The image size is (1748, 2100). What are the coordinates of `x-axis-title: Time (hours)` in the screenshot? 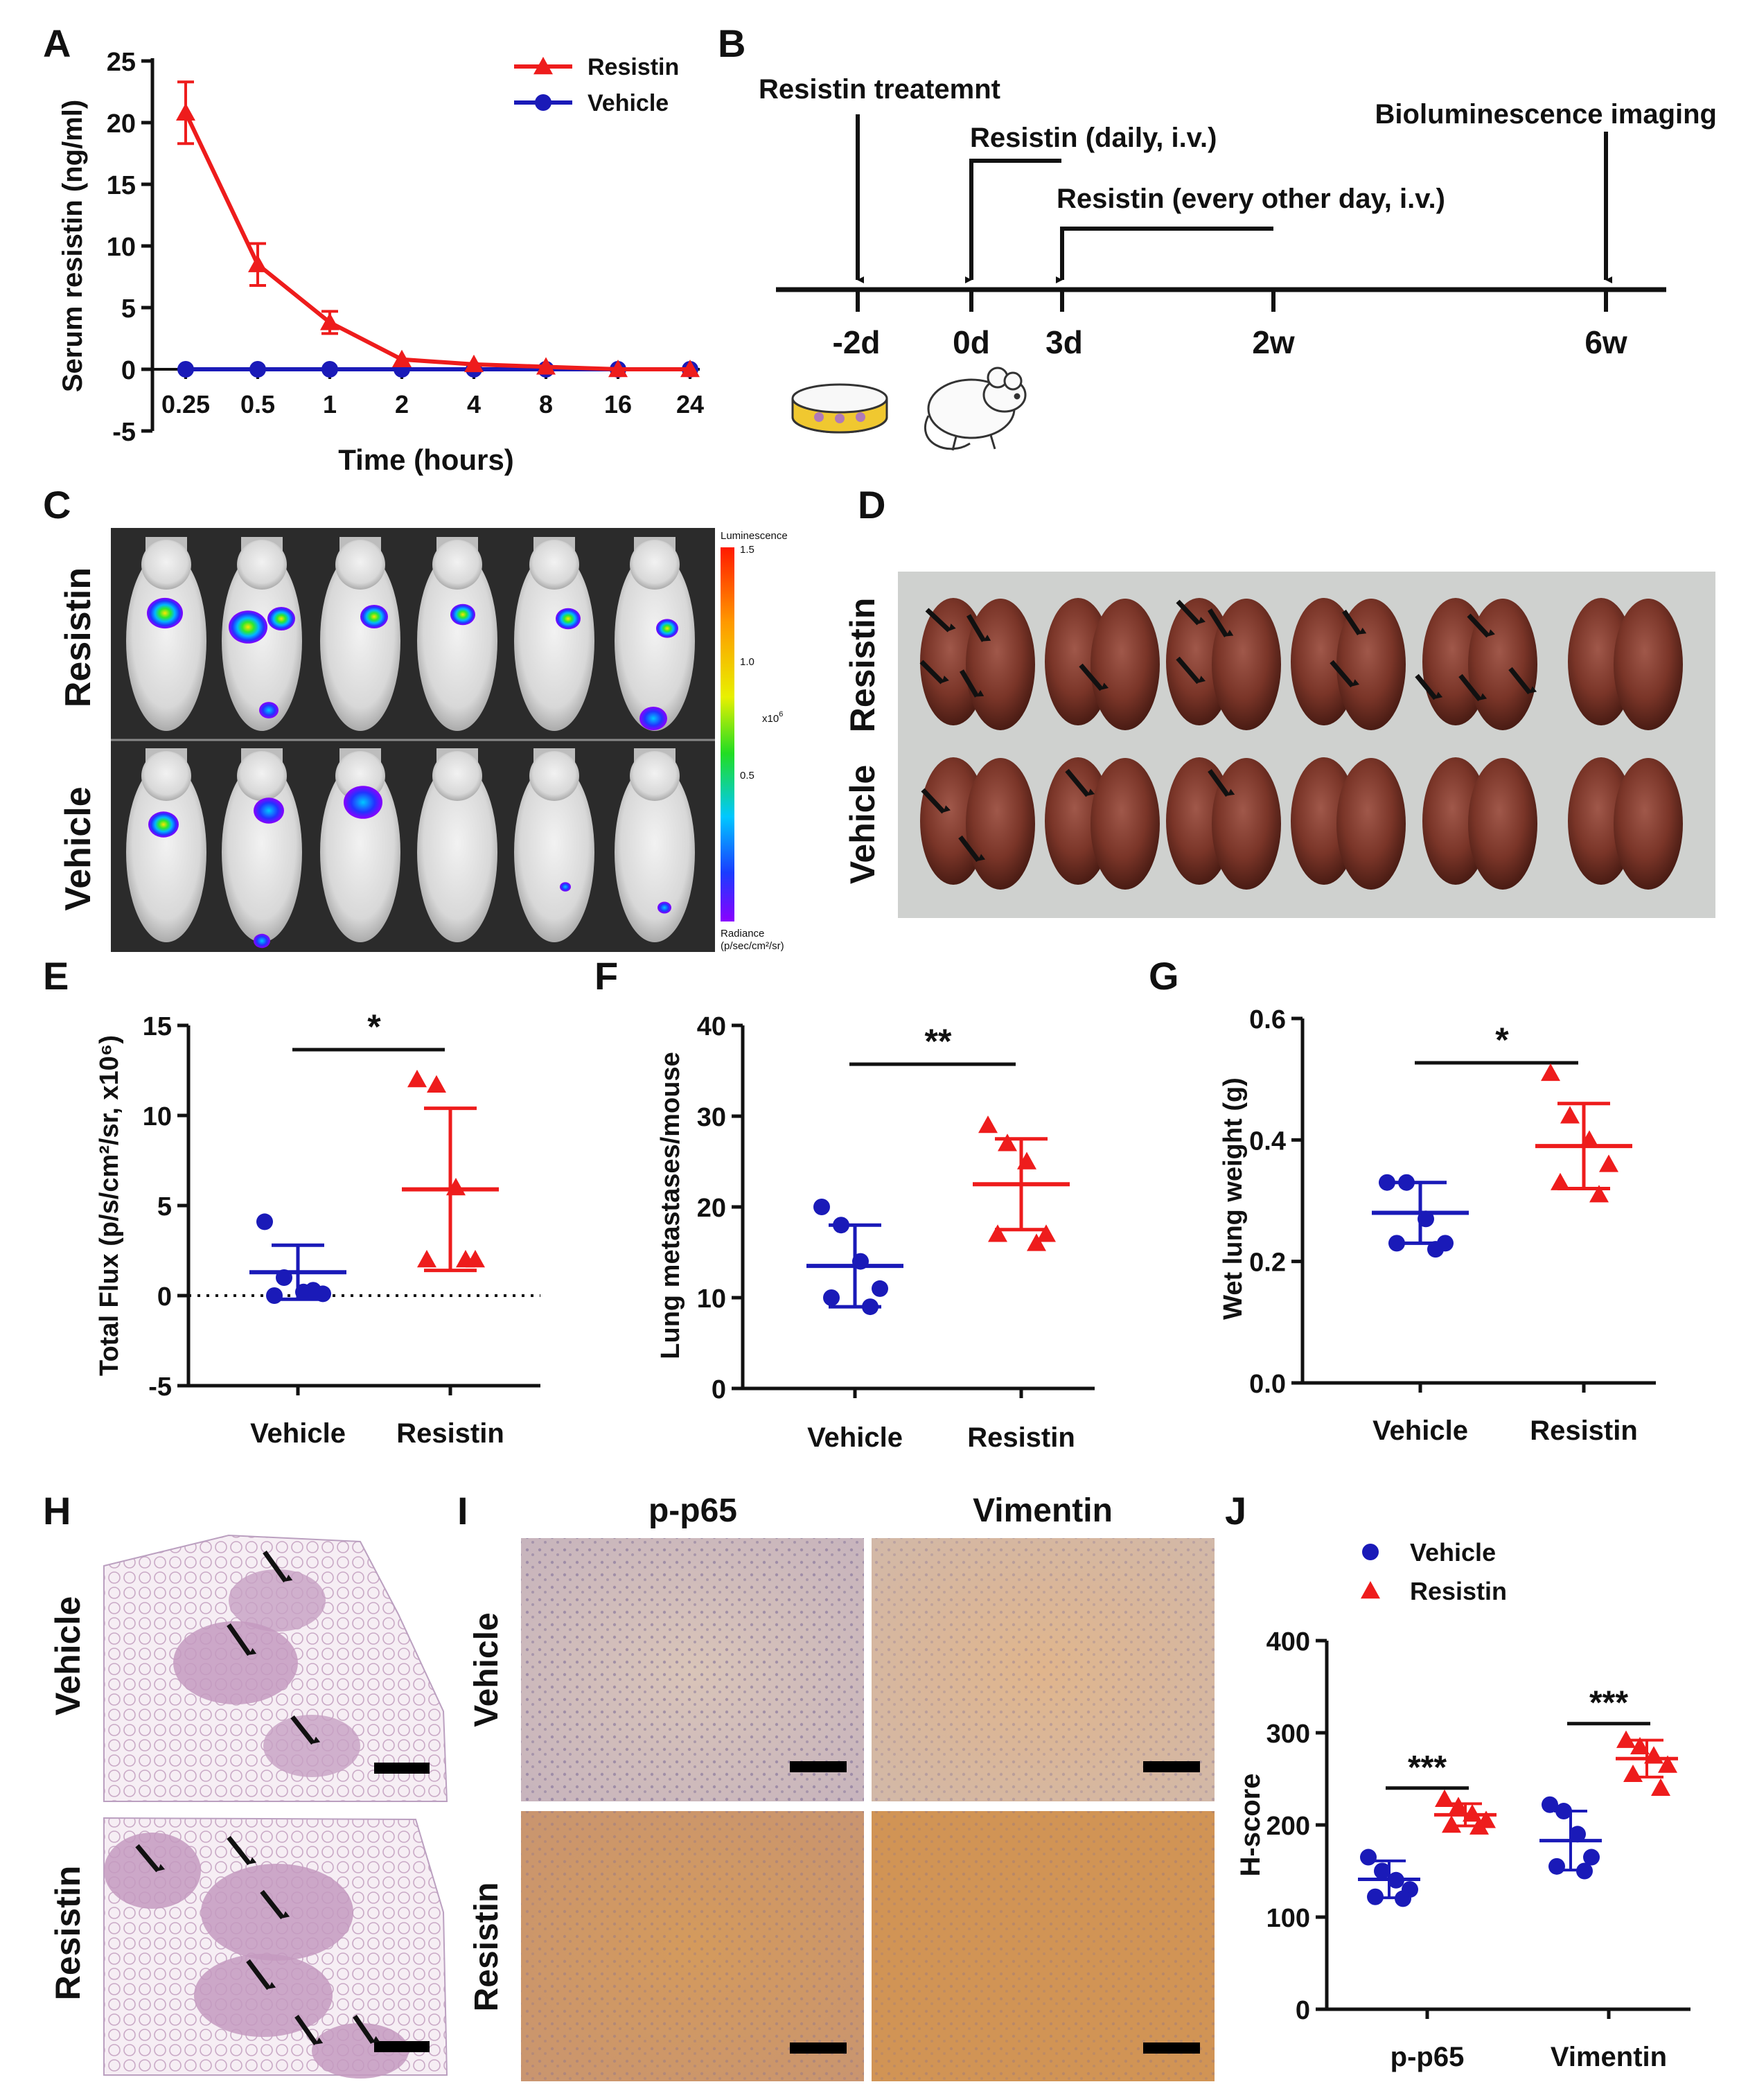 It's located at (426, 459).